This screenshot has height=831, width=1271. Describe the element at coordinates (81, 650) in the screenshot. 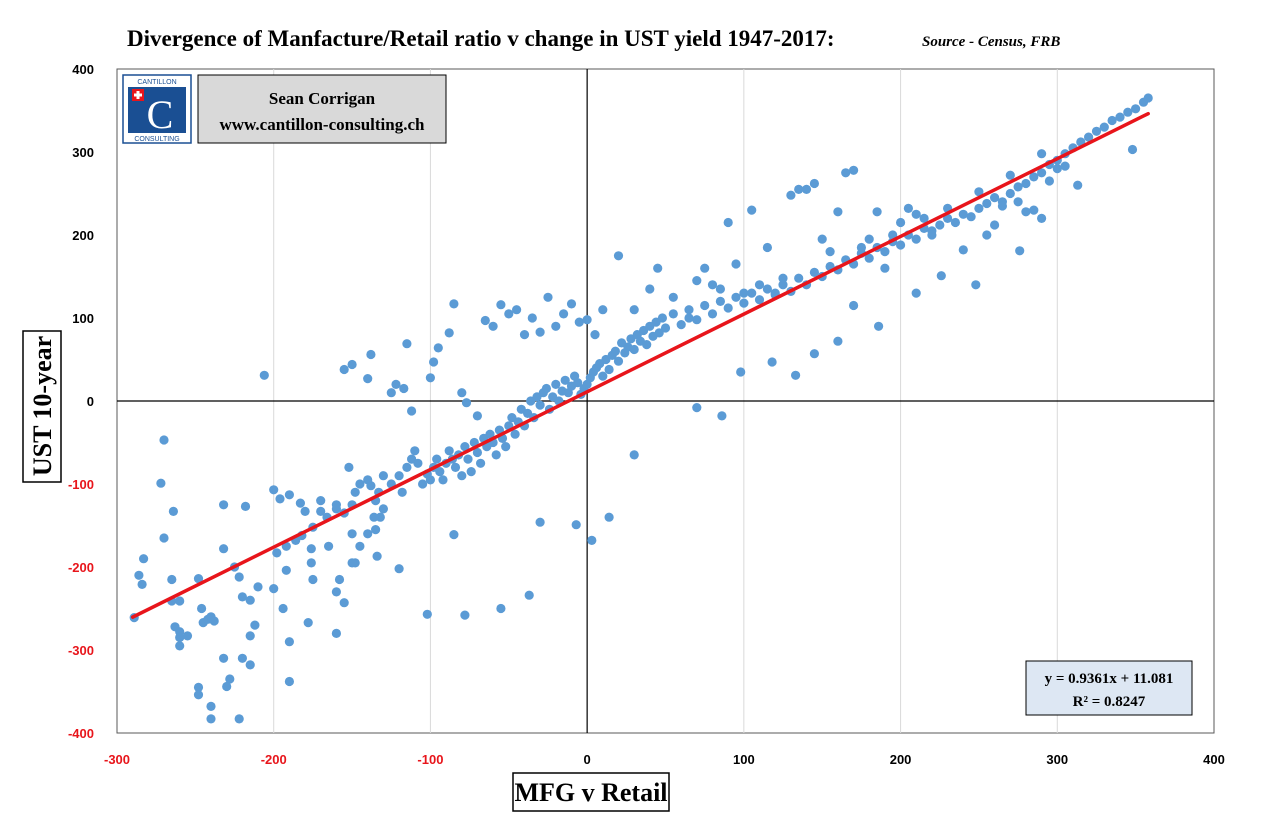

I see `y-tick-label-1: -300` at that location.